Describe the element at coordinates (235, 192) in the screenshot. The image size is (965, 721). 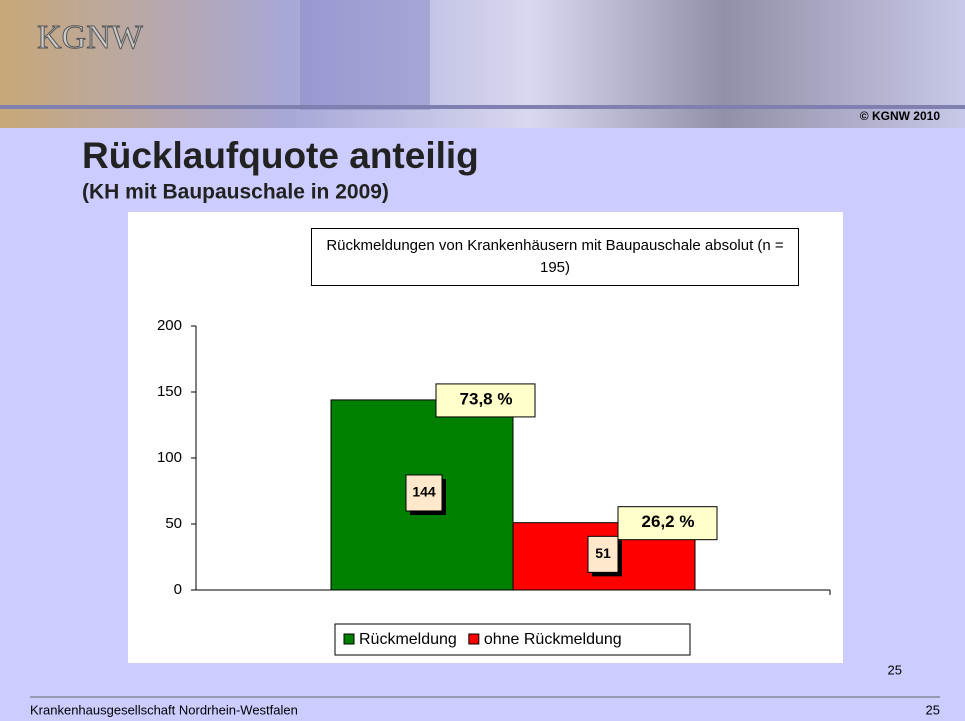
I see `slide-subtitle: (KH mit Baupauschale in 2009)` at that location.